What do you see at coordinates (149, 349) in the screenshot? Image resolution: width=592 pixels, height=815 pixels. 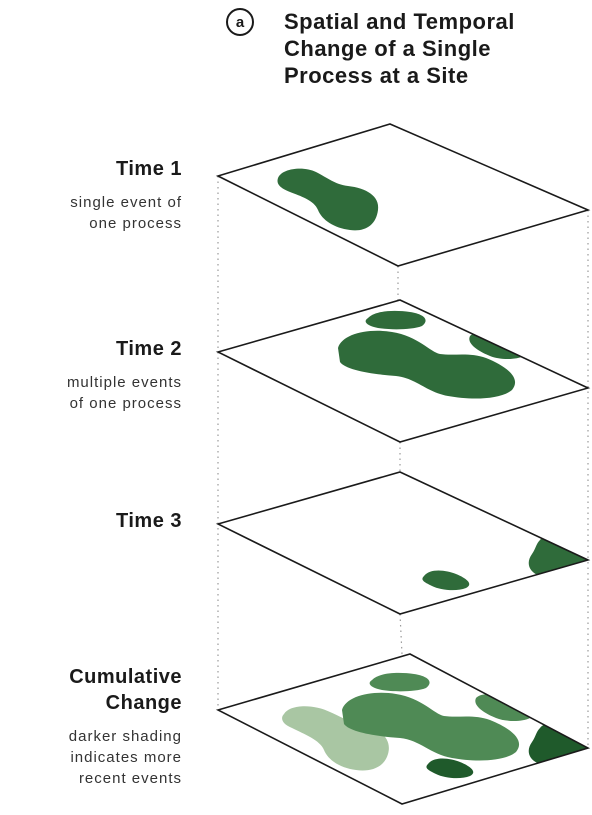 I see `time2-heading: Time 2` at bounding box center [149, 349].